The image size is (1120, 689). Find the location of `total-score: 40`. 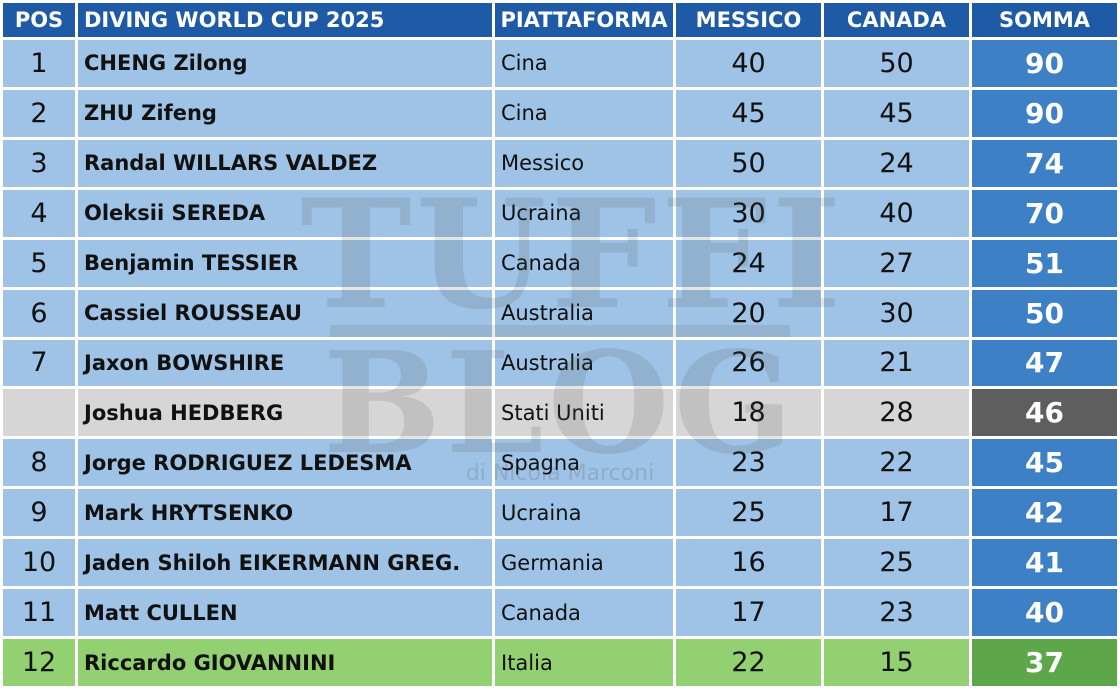

total-score: 40 is located at coordinates (1044, 613).